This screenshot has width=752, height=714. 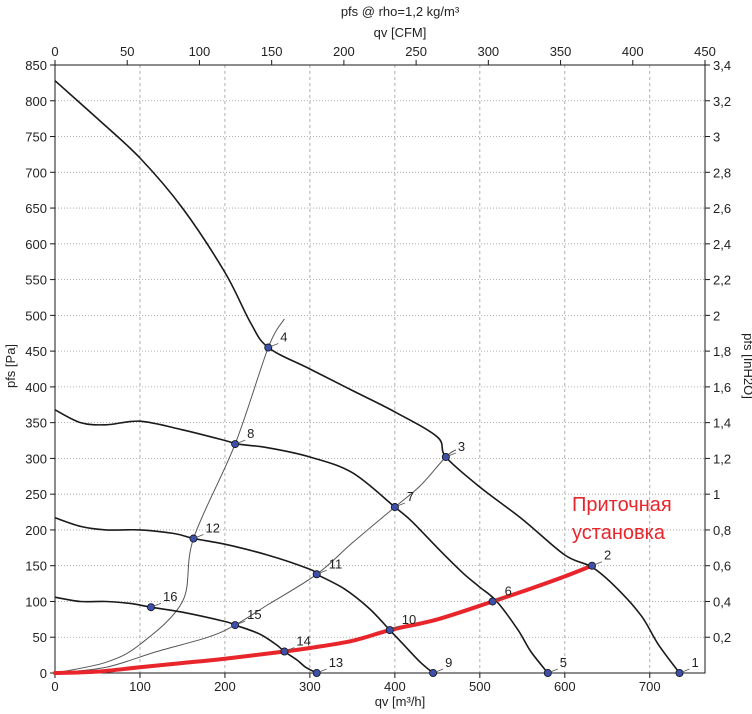 What do you see at coordinates (716, 137) in the screenshot?
I see `y2-tick-label: 3` at bounding box center [716, 137].